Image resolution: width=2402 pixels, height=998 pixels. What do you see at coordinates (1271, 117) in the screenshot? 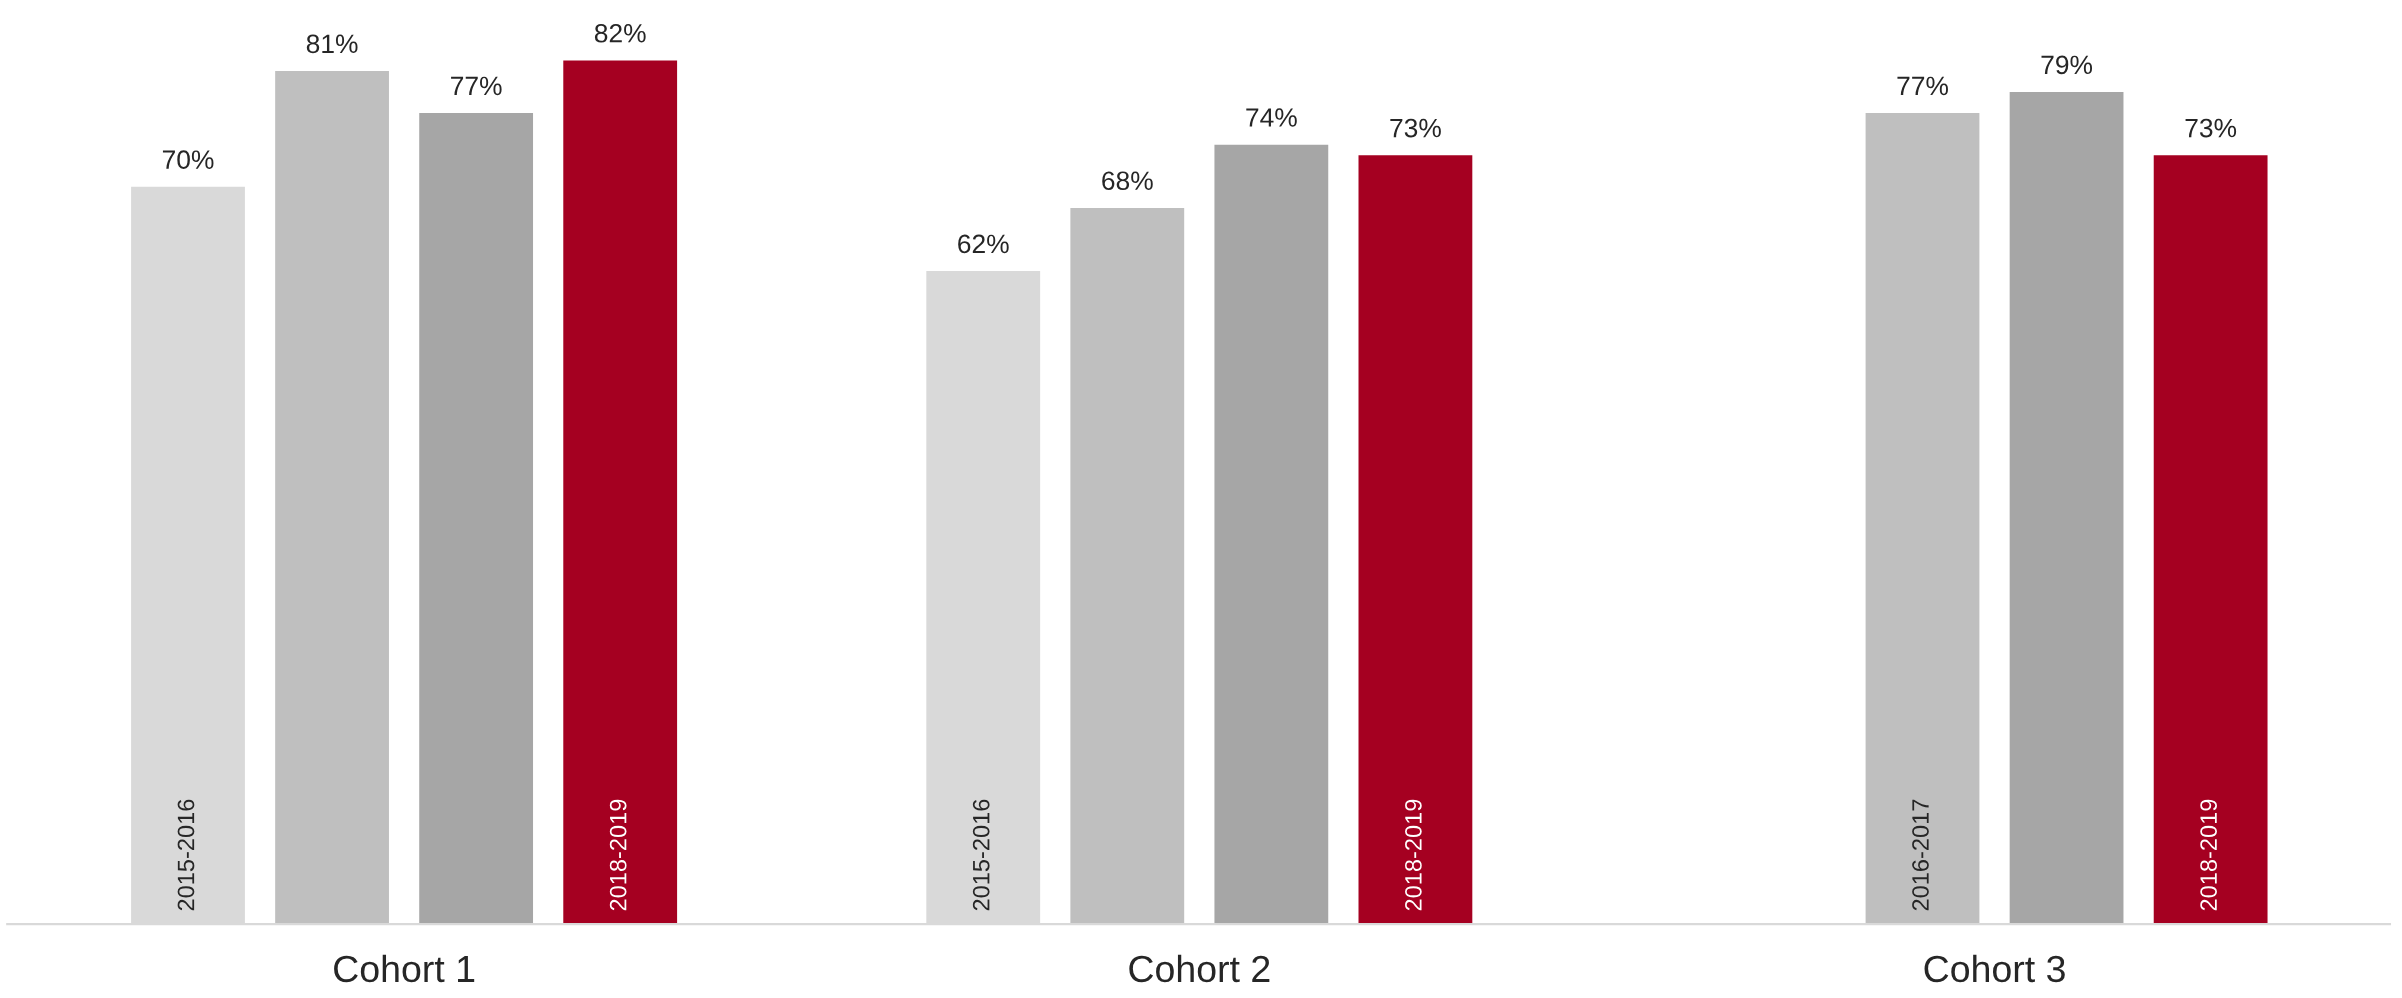
I see `data-label: 74%` at bounding box center [1271, 117].